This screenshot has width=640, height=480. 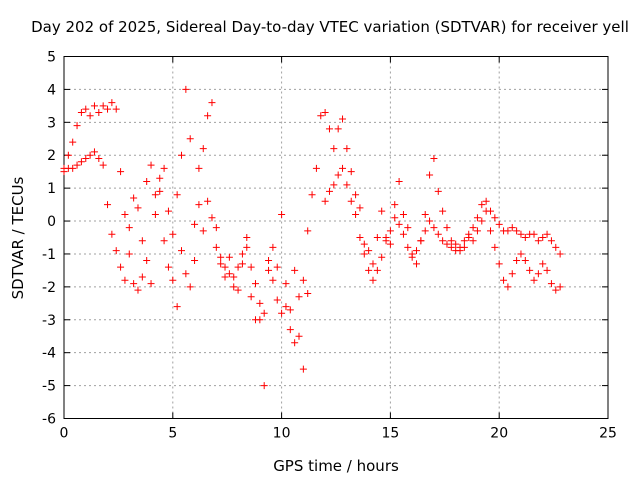 What do you see at coordinates (336, 466) in the screenshot?
I see `x-axis-label: GPS time / hours` at bounding box center [336, 466].